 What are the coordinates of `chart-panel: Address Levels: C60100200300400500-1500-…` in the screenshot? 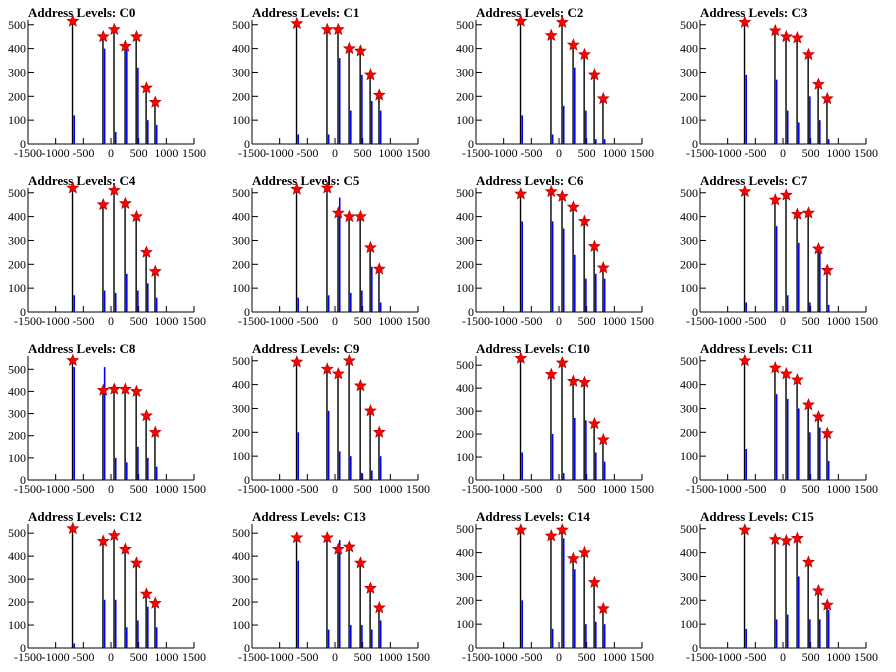 It's located at (555, 250).